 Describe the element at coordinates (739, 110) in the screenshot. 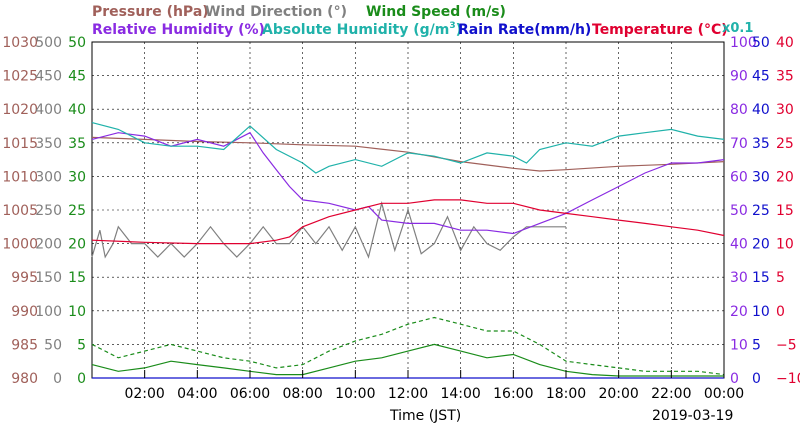

I see `right-tick-rel_humidity: 80` at that location.